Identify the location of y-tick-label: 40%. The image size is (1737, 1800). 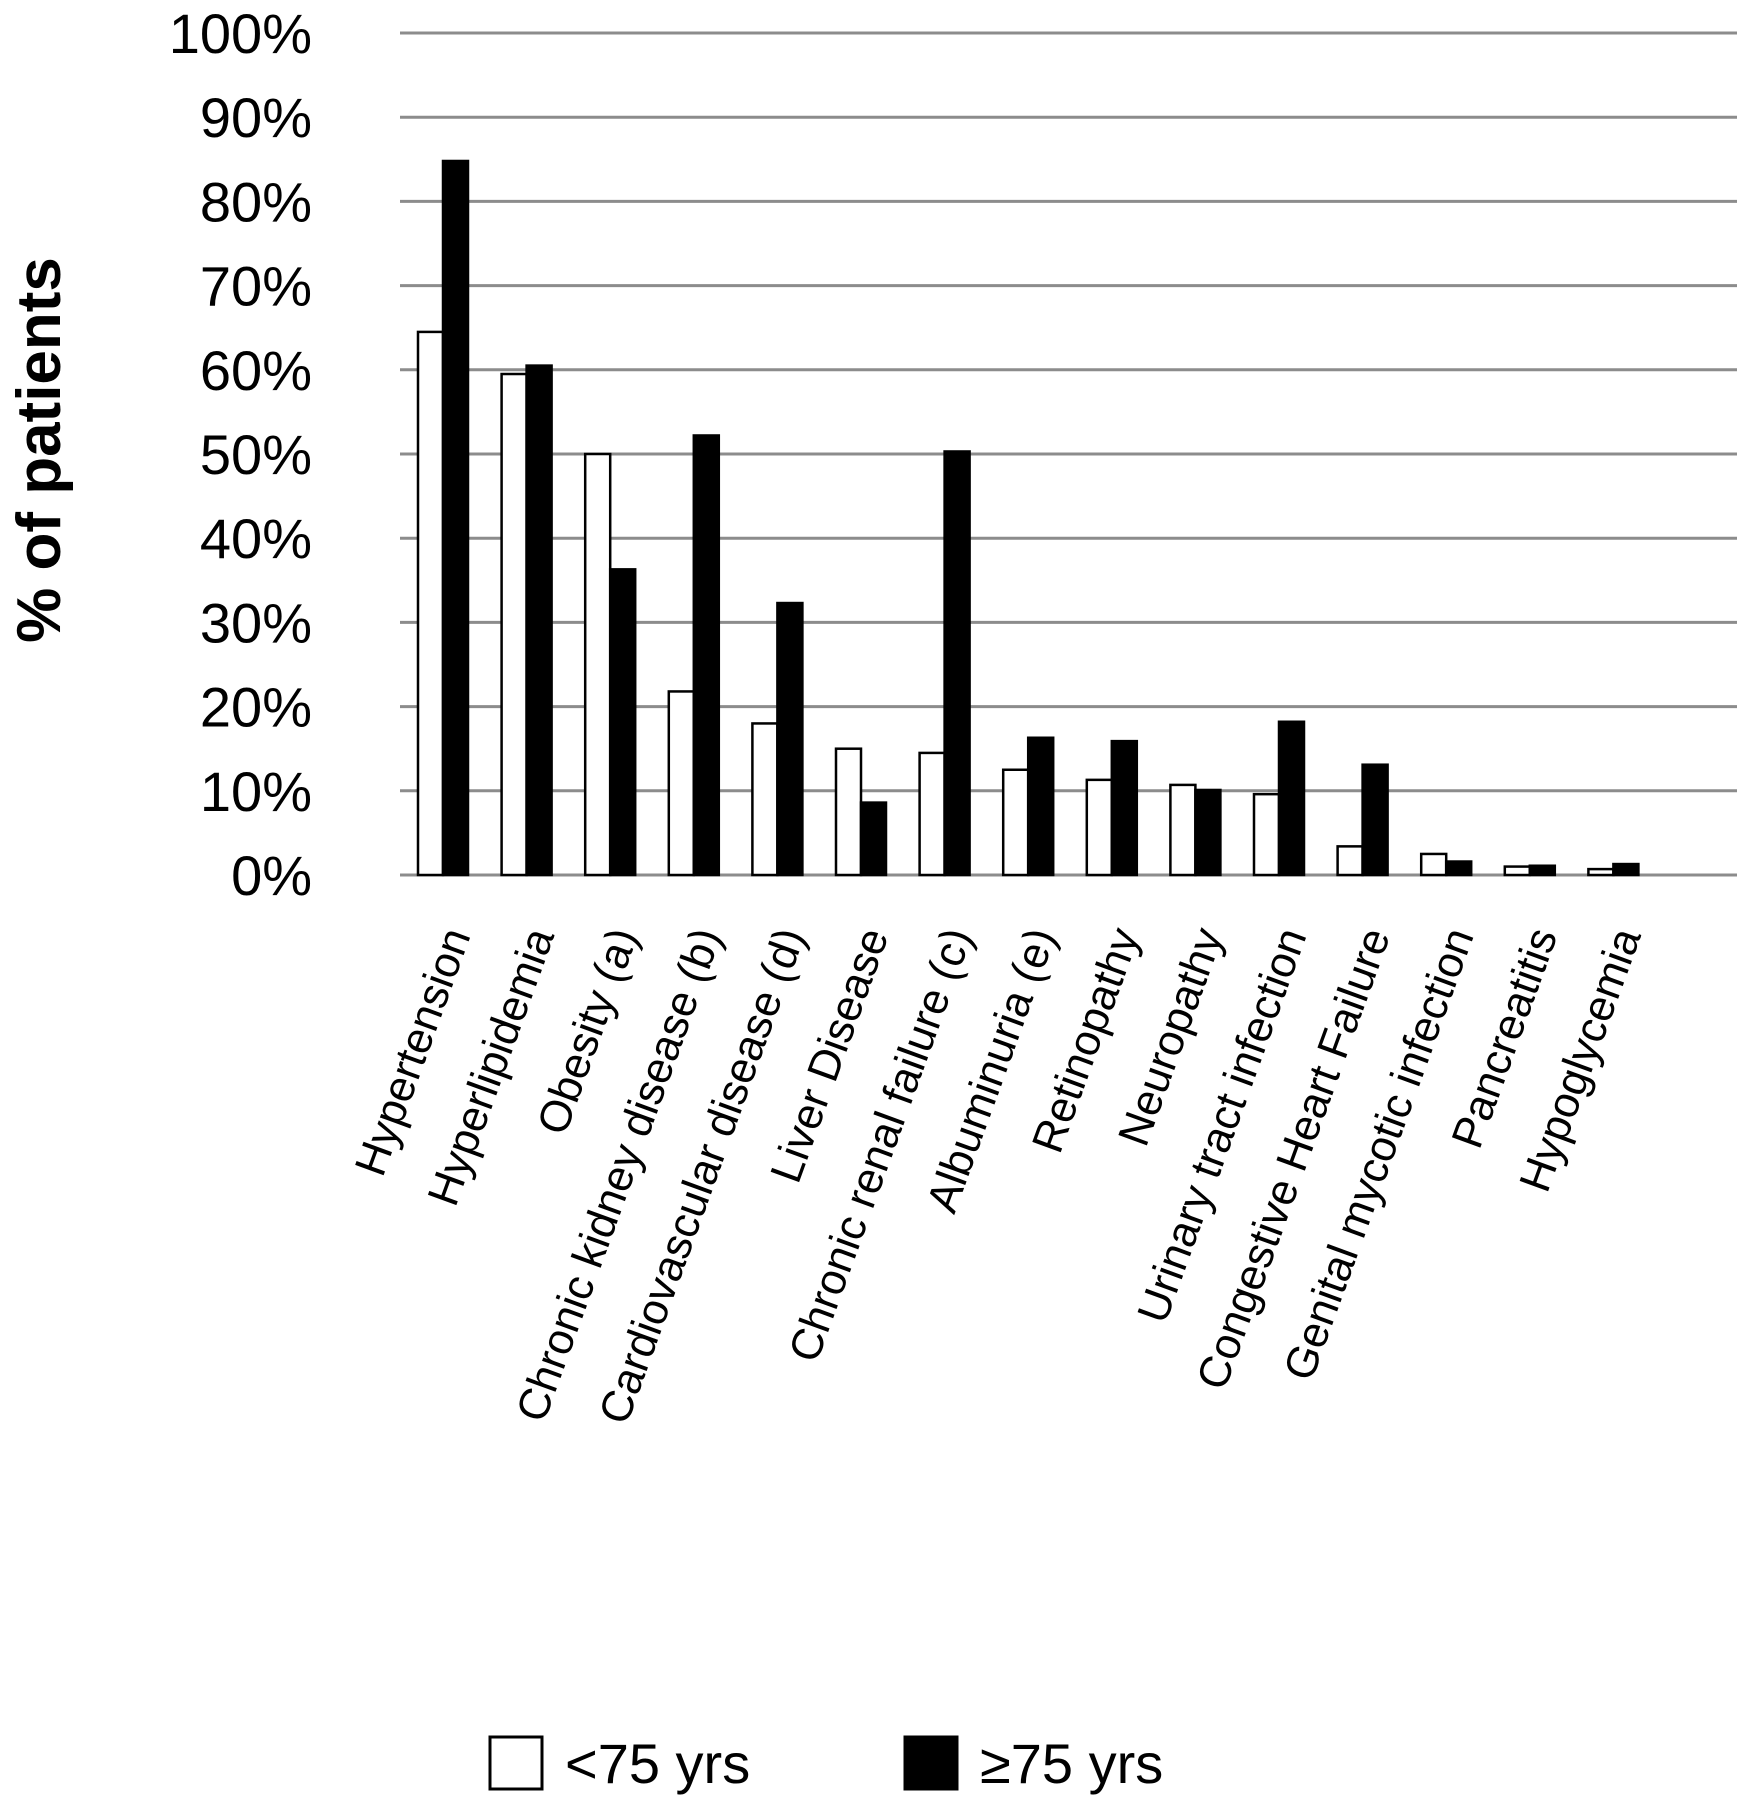
(256, 538).